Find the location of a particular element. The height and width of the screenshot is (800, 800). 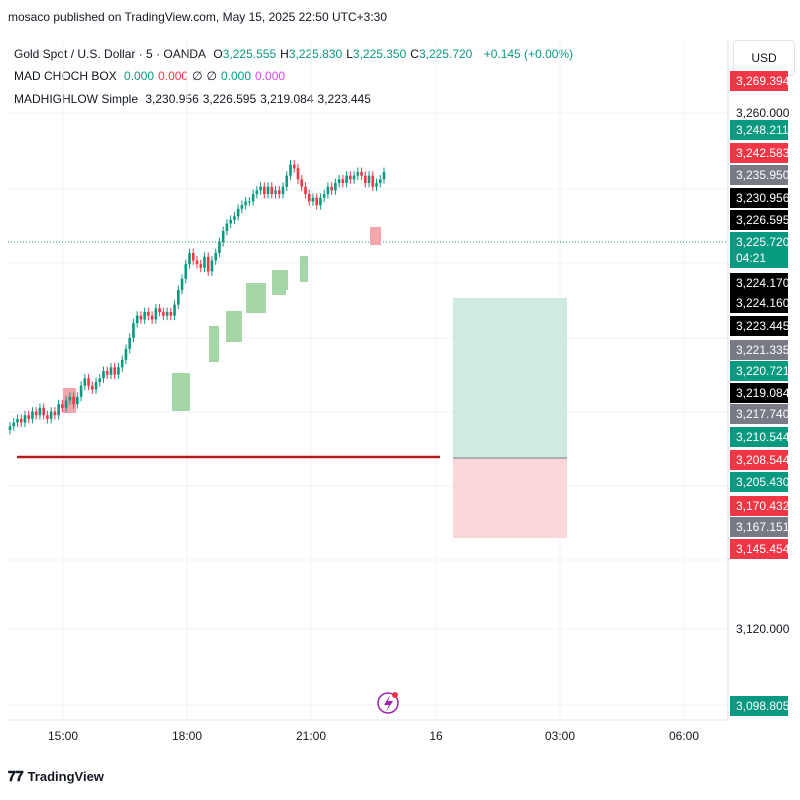

ohlc-label: H is located at coordinates (284, 54).